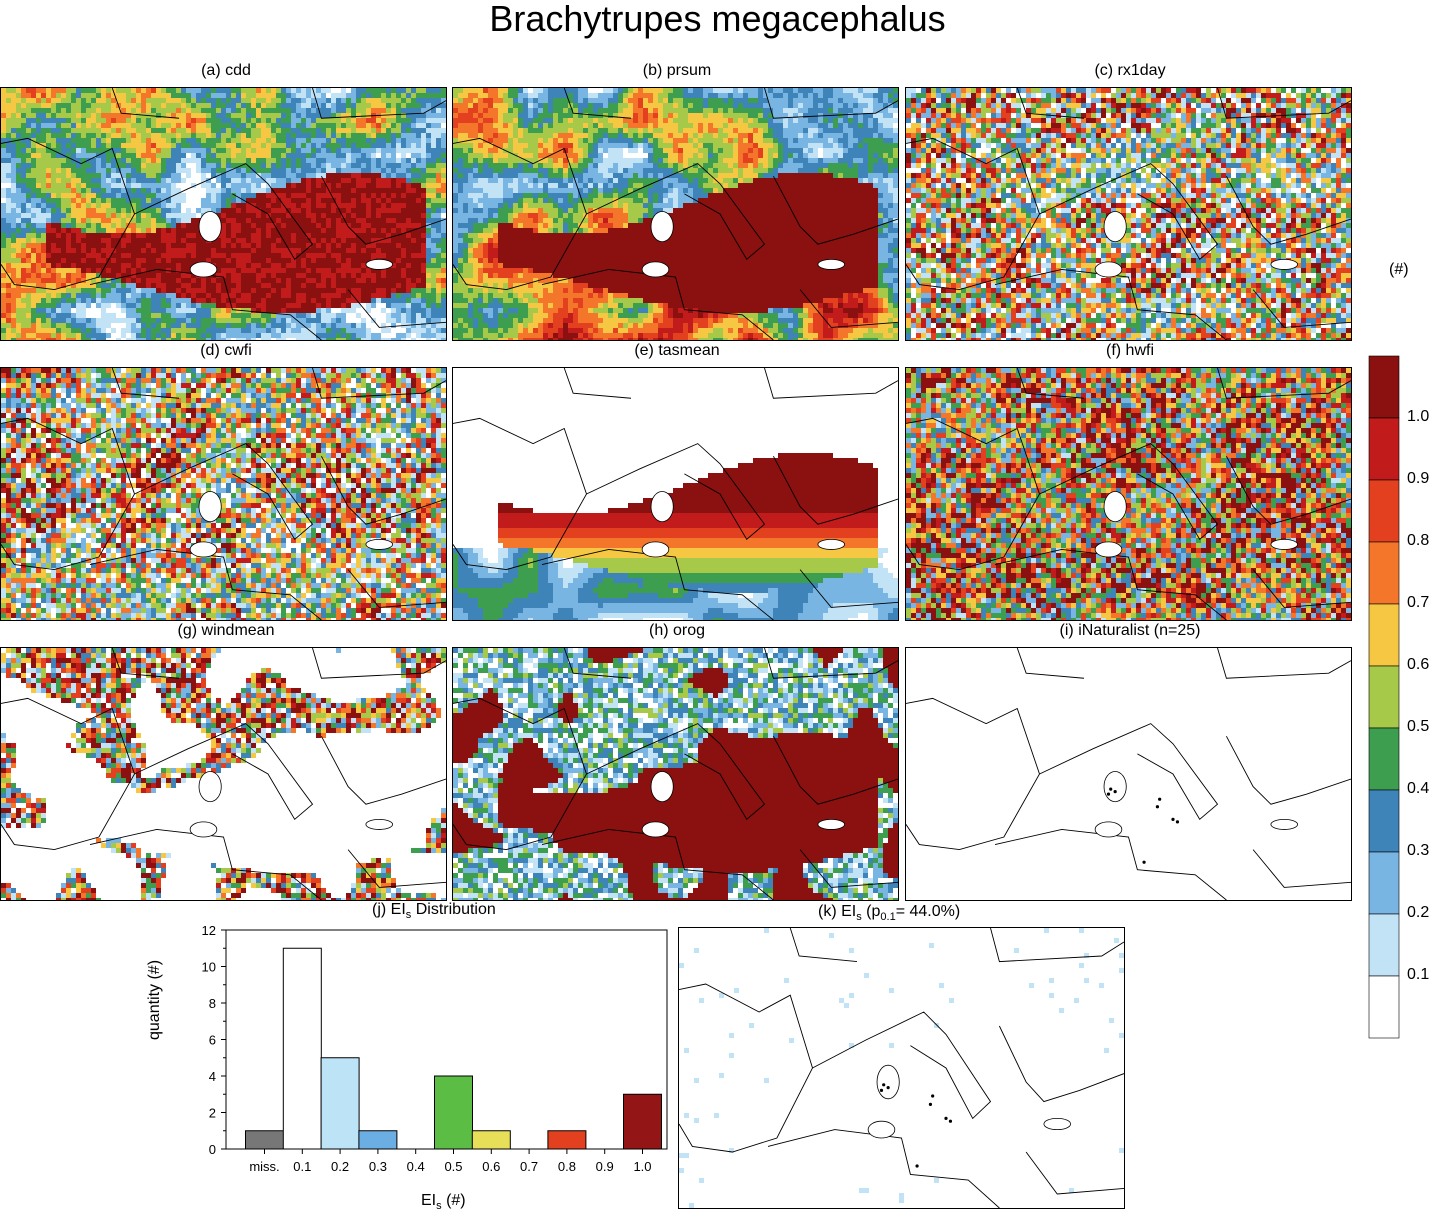 The height and width of the screenshot is (1213, 1435). Describe the element at coordinates (378, 1140) in the screenshot. I see `bar-0.3` at that location.